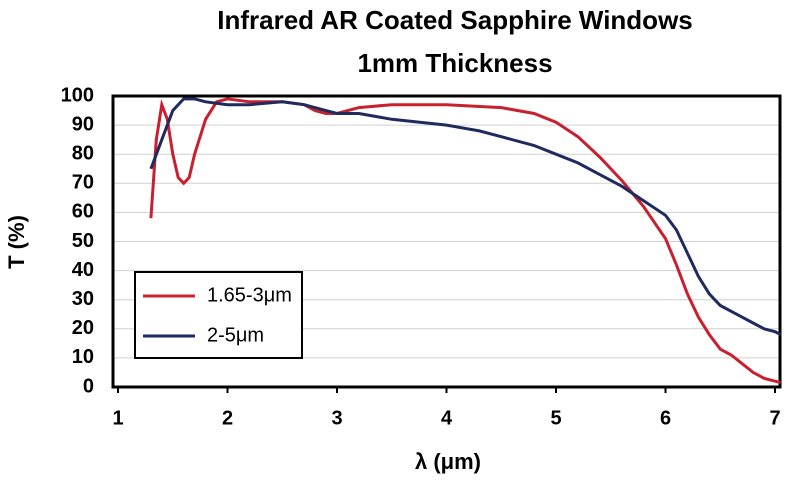 The height and width of the screenshot is (482, 797). Describe the element at coordinates (117, 418) in the screenshot. I see `x-tick-label: 1` at that location.